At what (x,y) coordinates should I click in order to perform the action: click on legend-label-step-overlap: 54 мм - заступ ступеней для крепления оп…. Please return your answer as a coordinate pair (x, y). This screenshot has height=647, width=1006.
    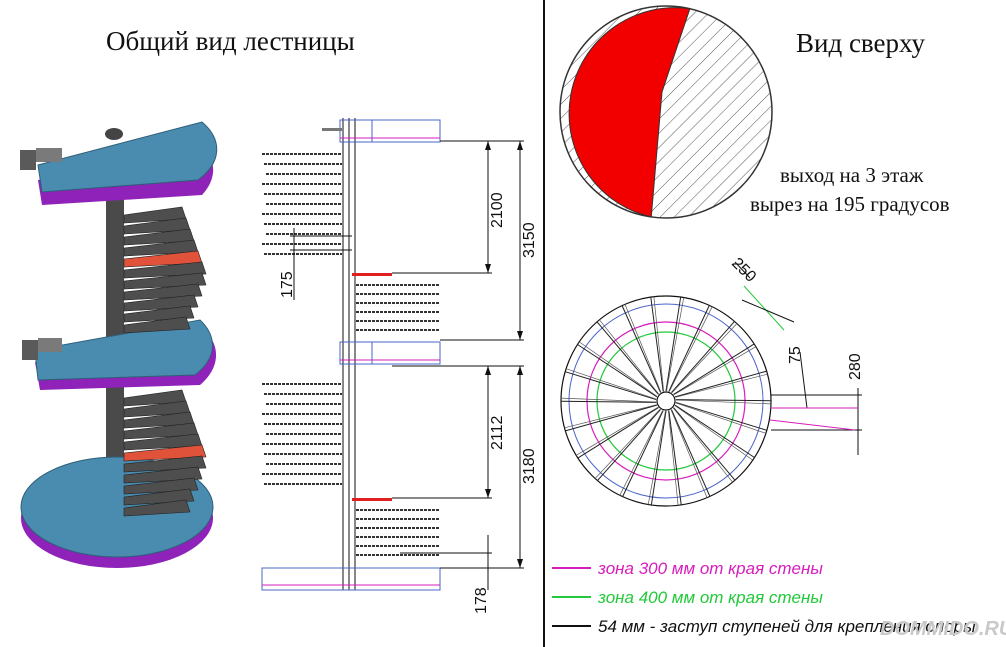
    Looking at the image, I should click on (787, 626).